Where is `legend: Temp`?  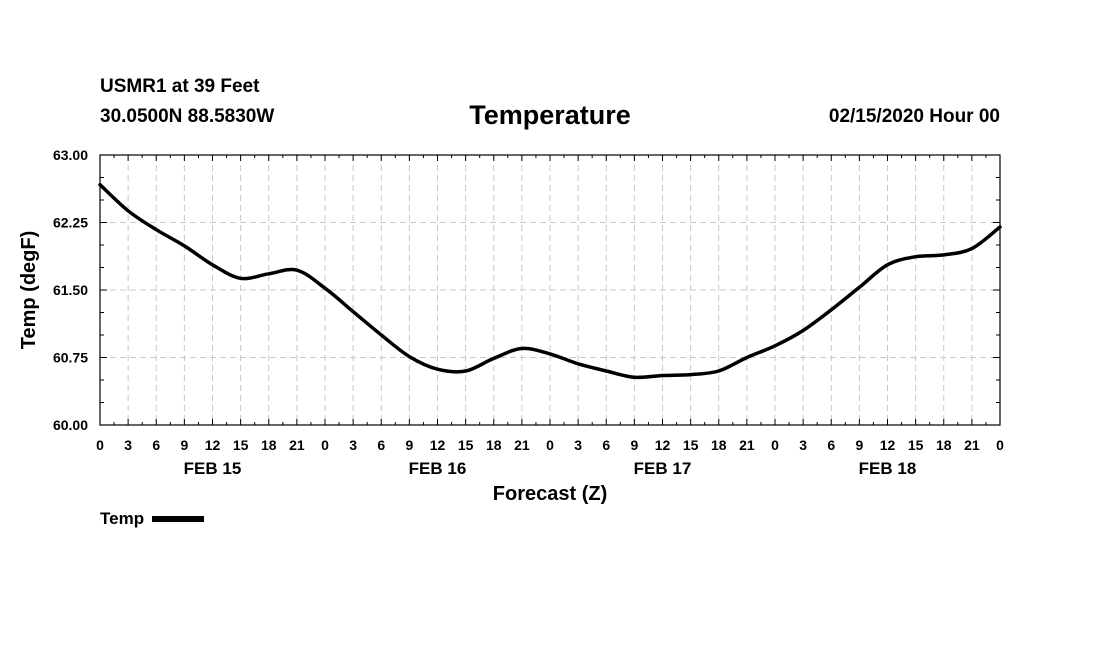 legend: Temp is located at coordinates (152, 519).